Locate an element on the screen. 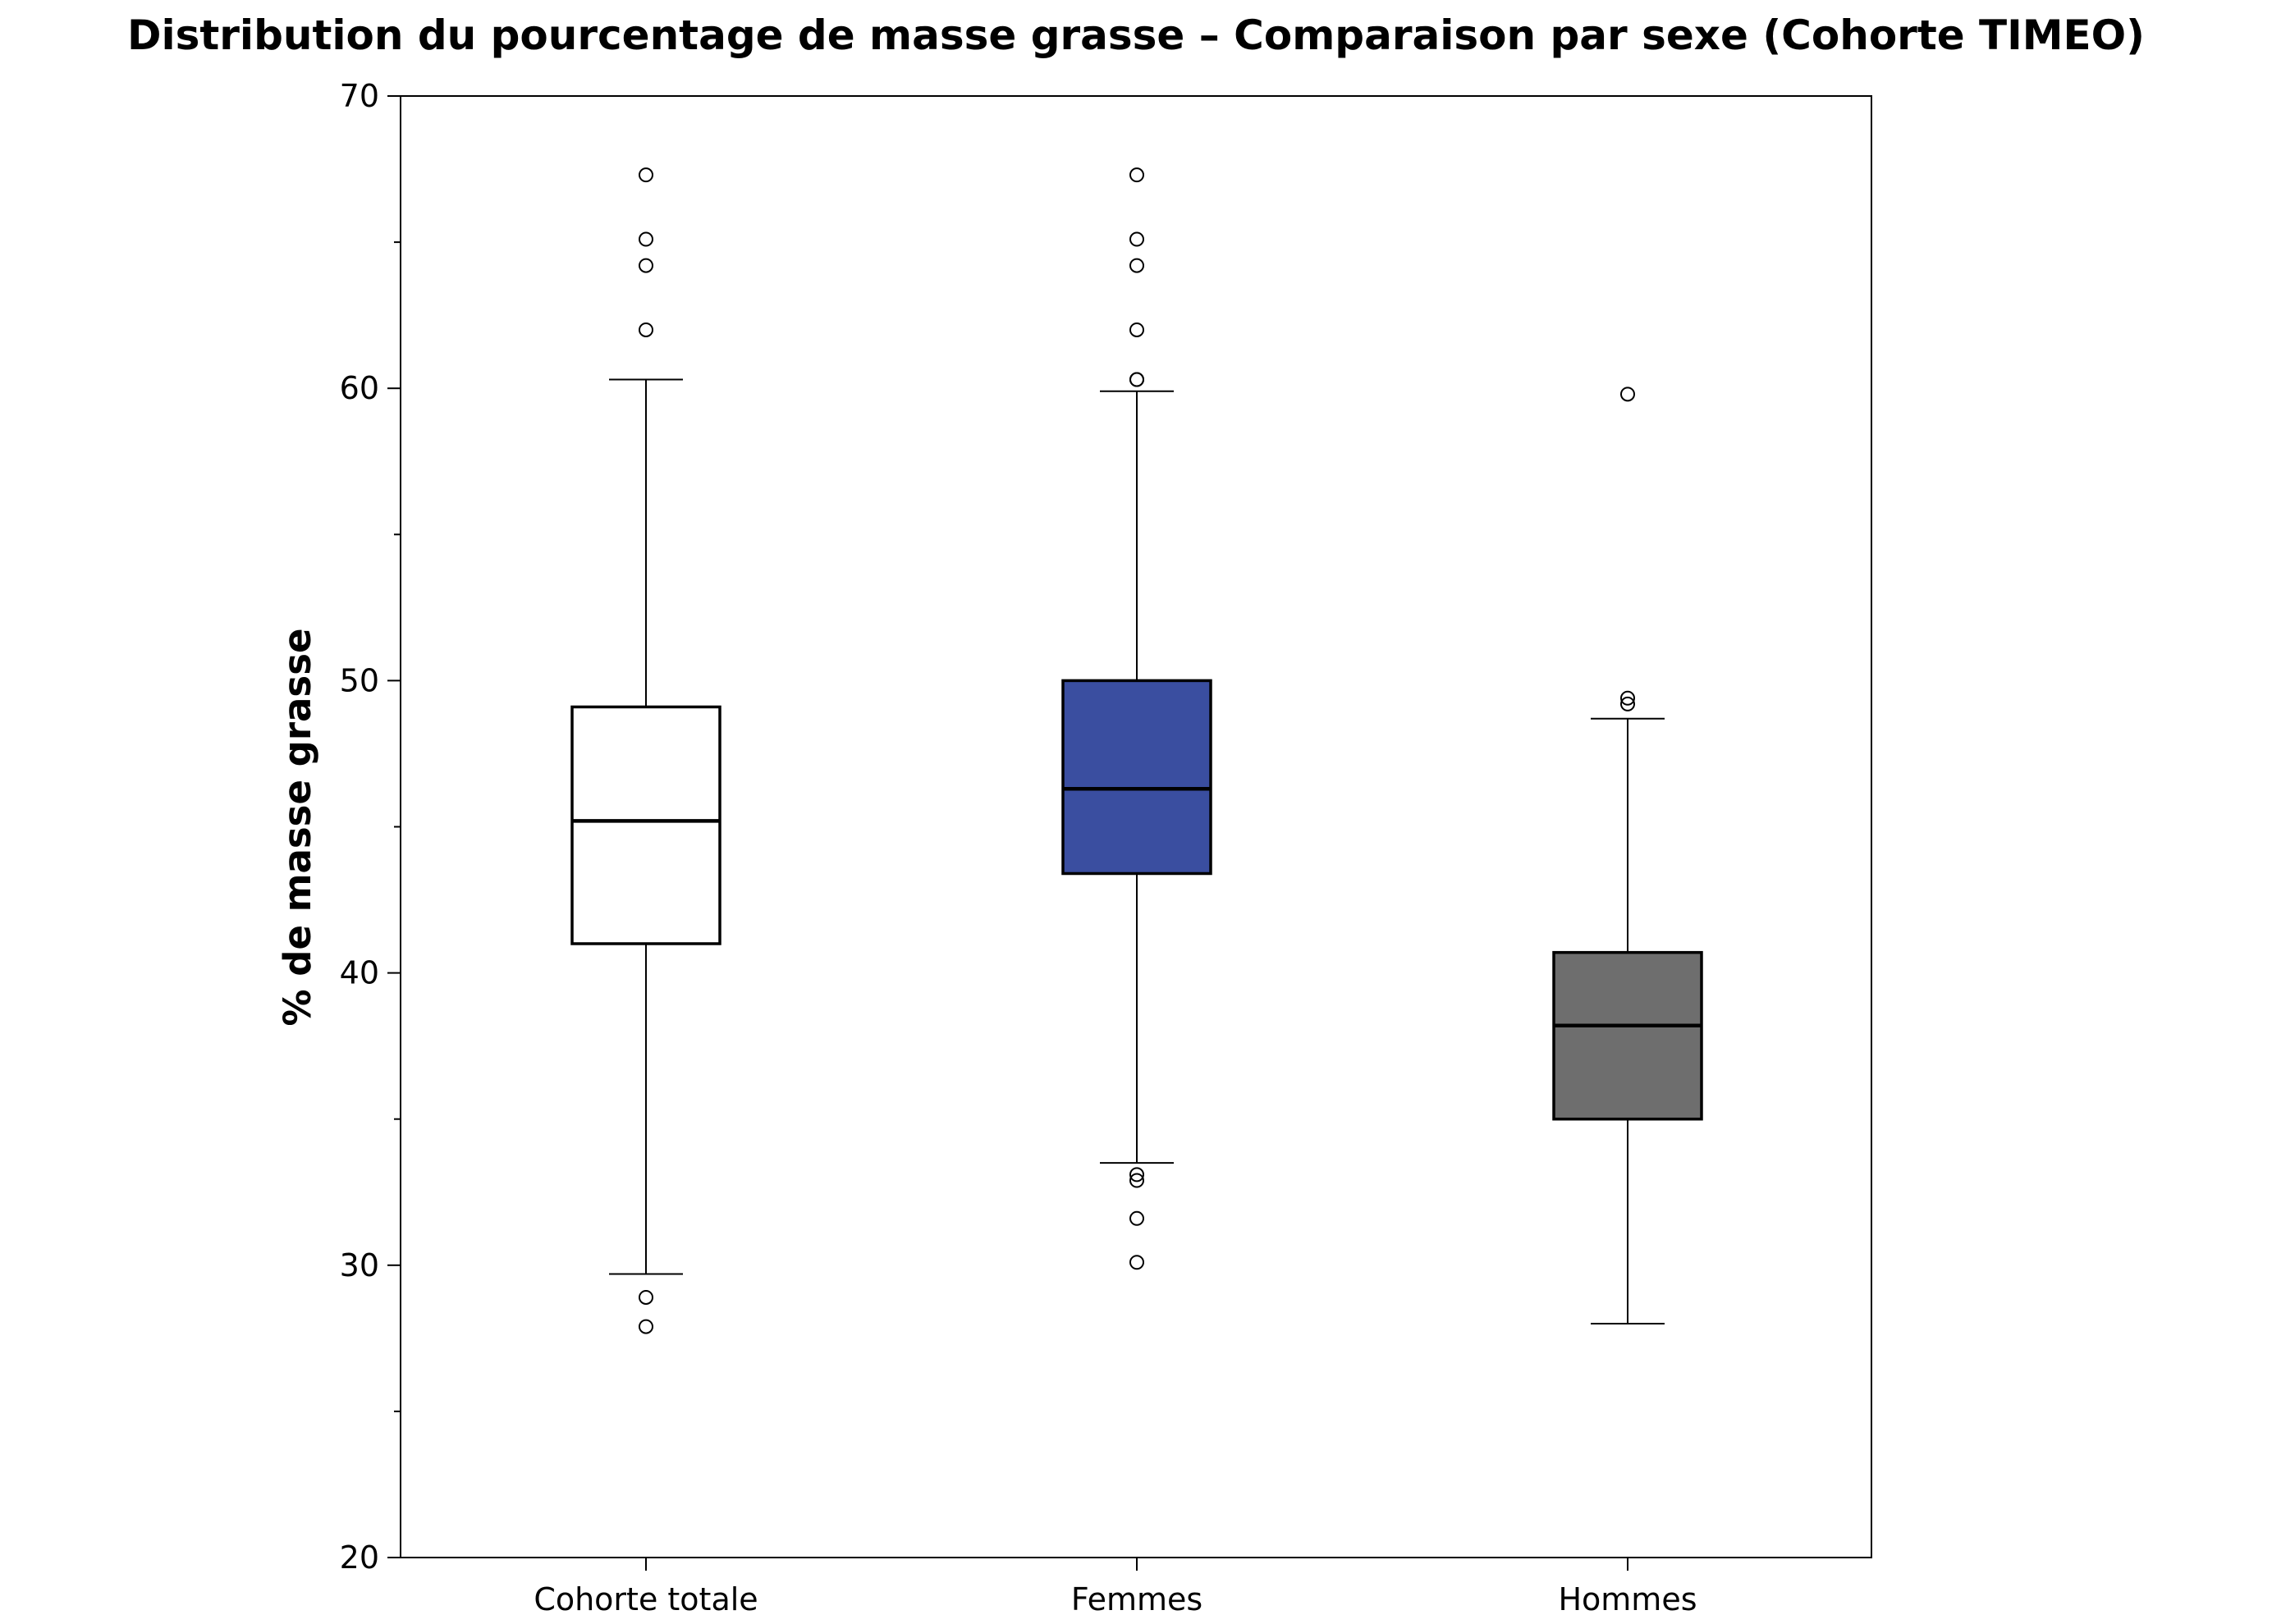  y-tick-label: 70 is located at coordinates (359, 96).